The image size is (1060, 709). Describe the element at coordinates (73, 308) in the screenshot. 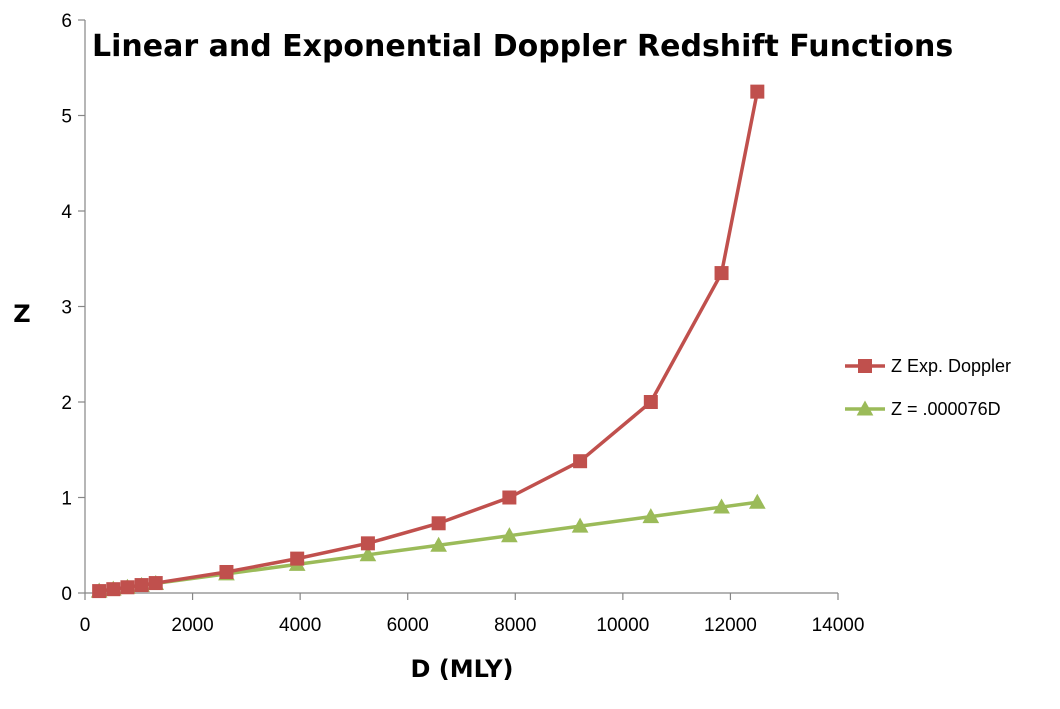

I see `y-axis-ticks: 0 1 2 3 4 5 6` at that location.